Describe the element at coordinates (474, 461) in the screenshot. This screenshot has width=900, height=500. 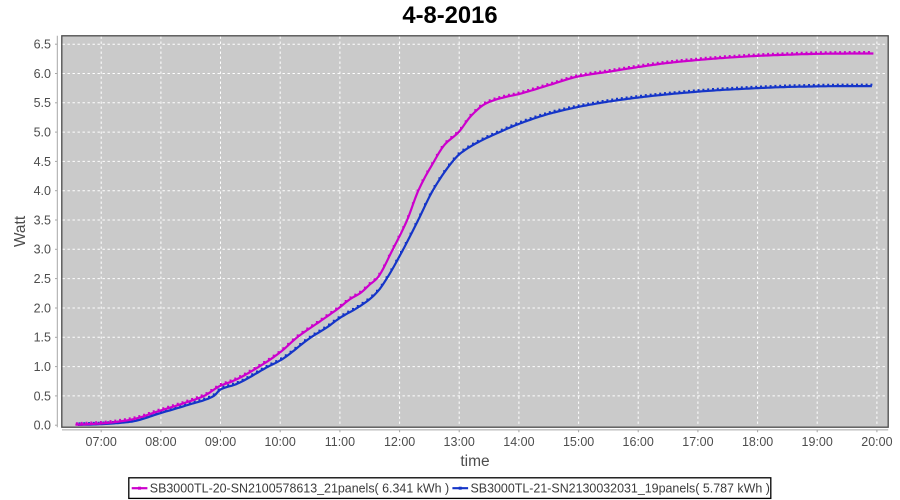
I see `svg-text: time` at that location.